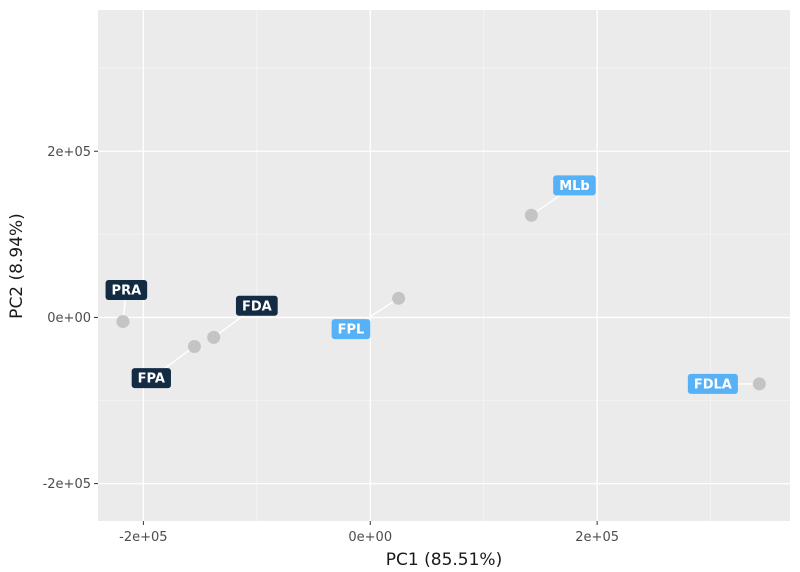  I want to click on y-axis-title: PC2 (8.94%), so click(17, 266).